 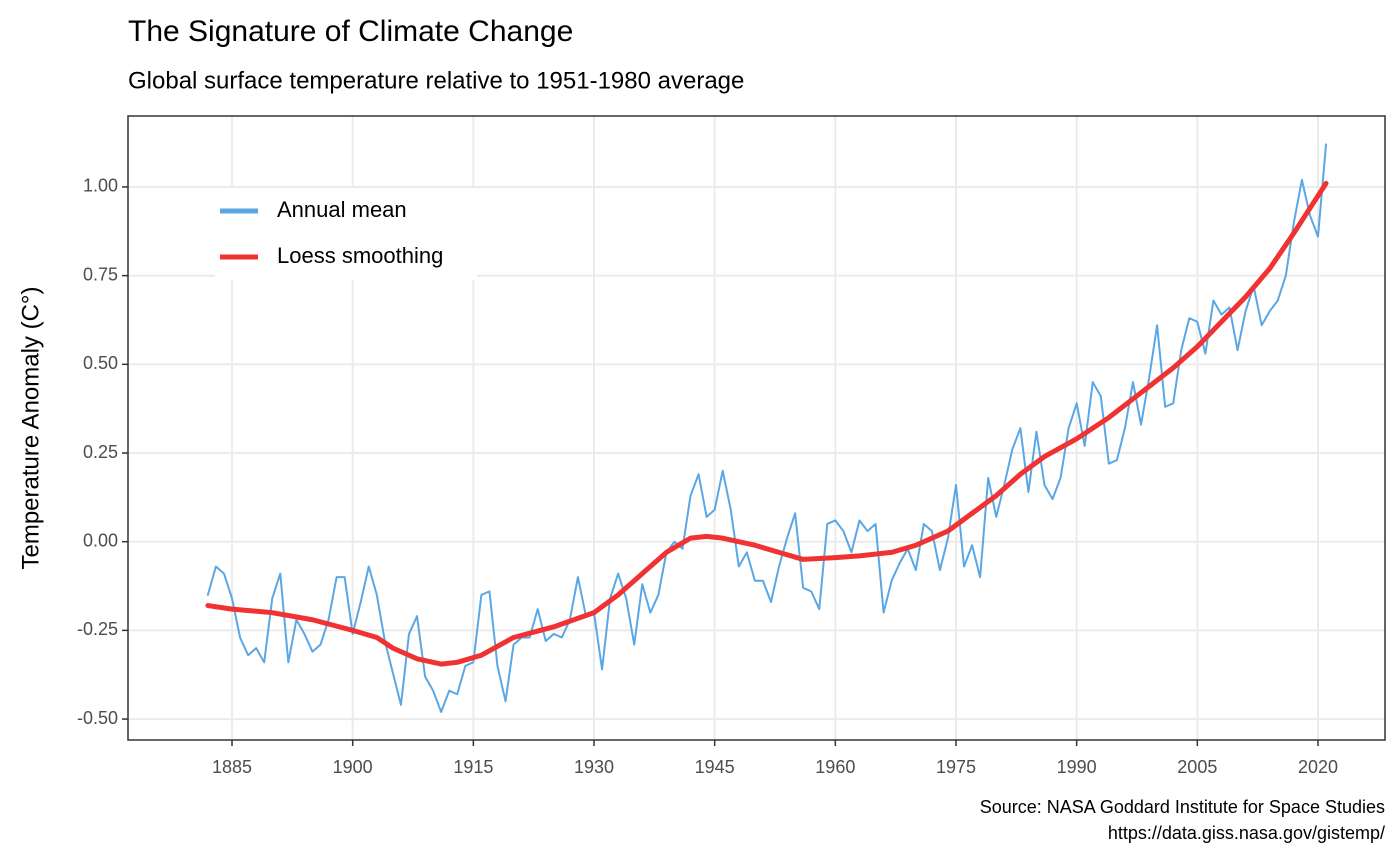 I want to click on y-tick-label: -0.25, so click(x=97, y=629).